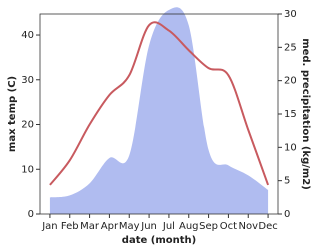  Describe the element at coordinates (168, 226) in the screenshot. I see `x-tick-label: Jul` at that location.